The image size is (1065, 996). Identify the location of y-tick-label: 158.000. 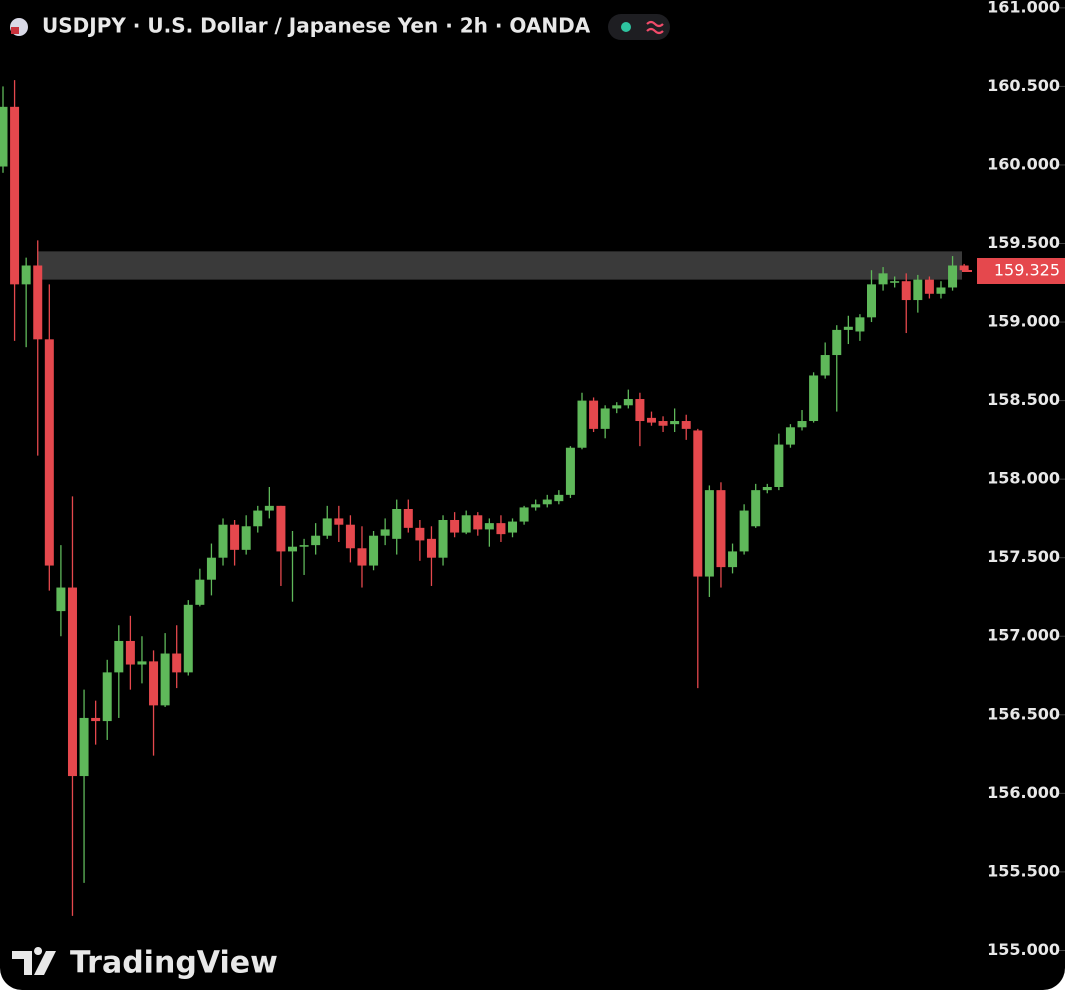
(1023, 478).